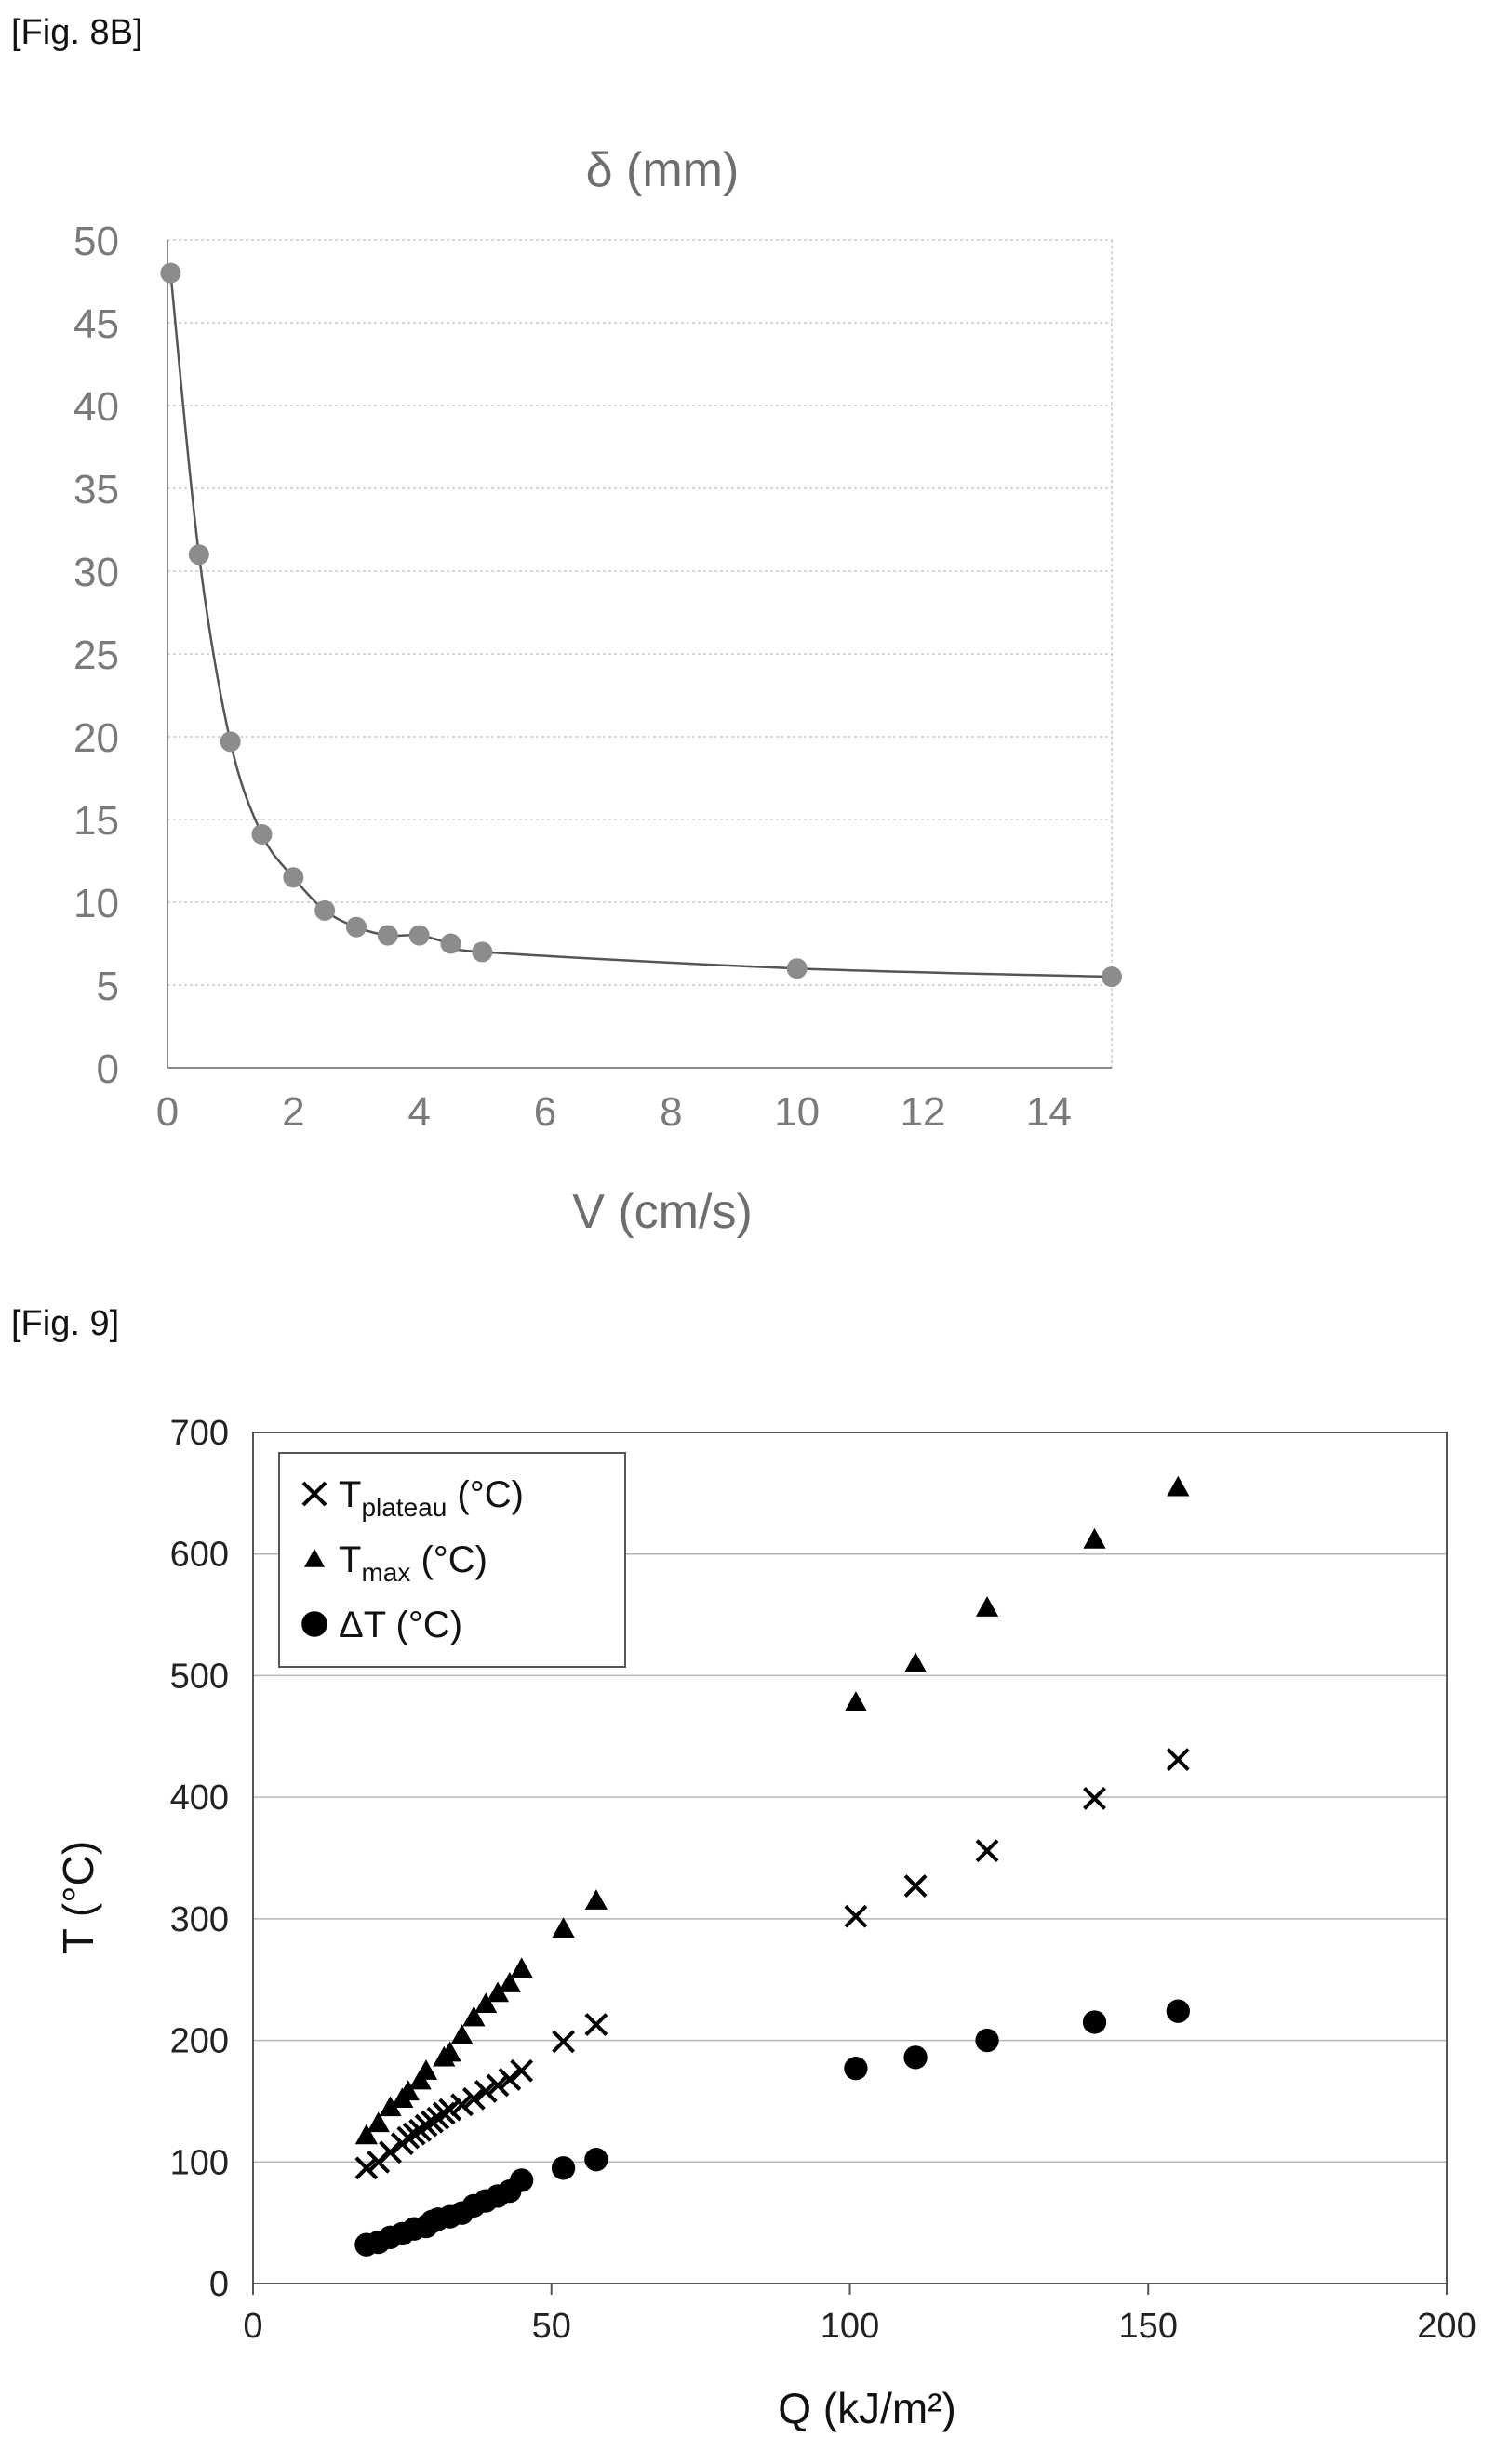 This screenshot has width=1509, height=2464. What do you see at coordinates (252, 2326) in the screenshot?
I see `chart-9-x-tick-label: 0` at bounding box center [252, 2326].